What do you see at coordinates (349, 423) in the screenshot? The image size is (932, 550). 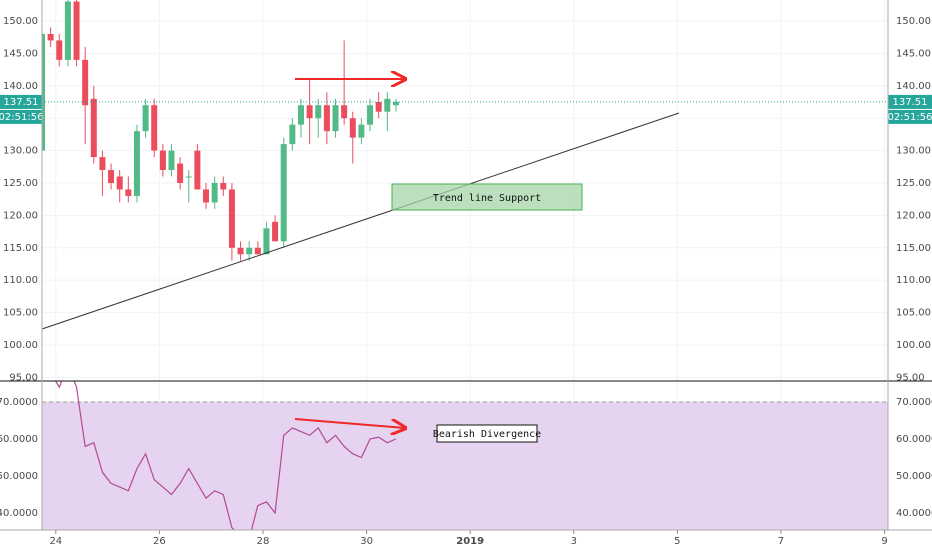 I see `arrow` at bounding box center [349, 423].